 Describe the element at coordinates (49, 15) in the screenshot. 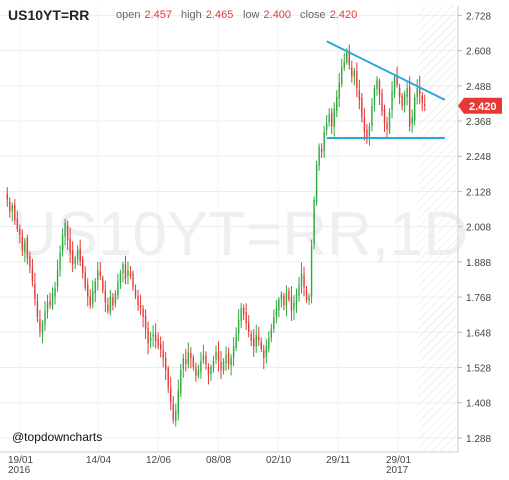

I see `symbol-title: US10YT=RR` at that location.